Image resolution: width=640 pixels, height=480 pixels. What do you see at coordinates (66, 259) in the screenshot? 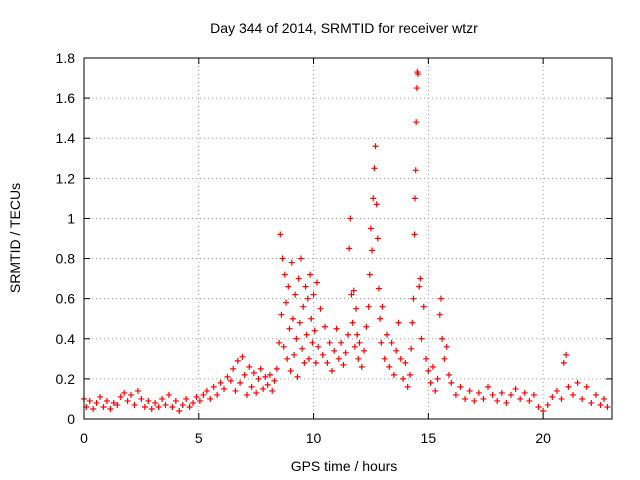
I see `y-tick-label: 0.8` at bounding box center [66, 259].